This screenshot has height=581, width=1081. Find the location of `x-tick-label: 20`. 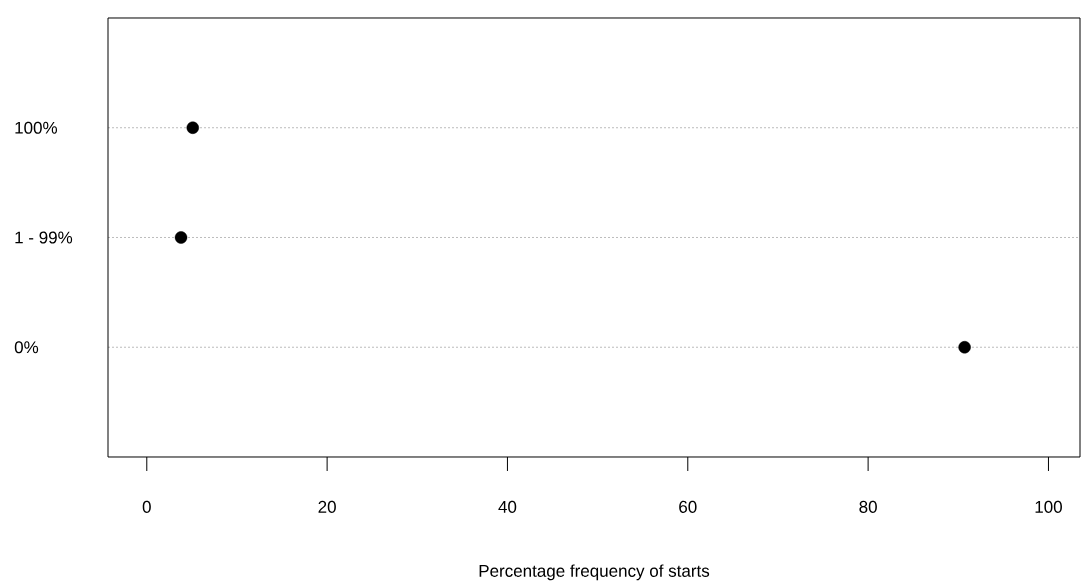

x-tick-label: 20 is located at coordinates (327, 506).